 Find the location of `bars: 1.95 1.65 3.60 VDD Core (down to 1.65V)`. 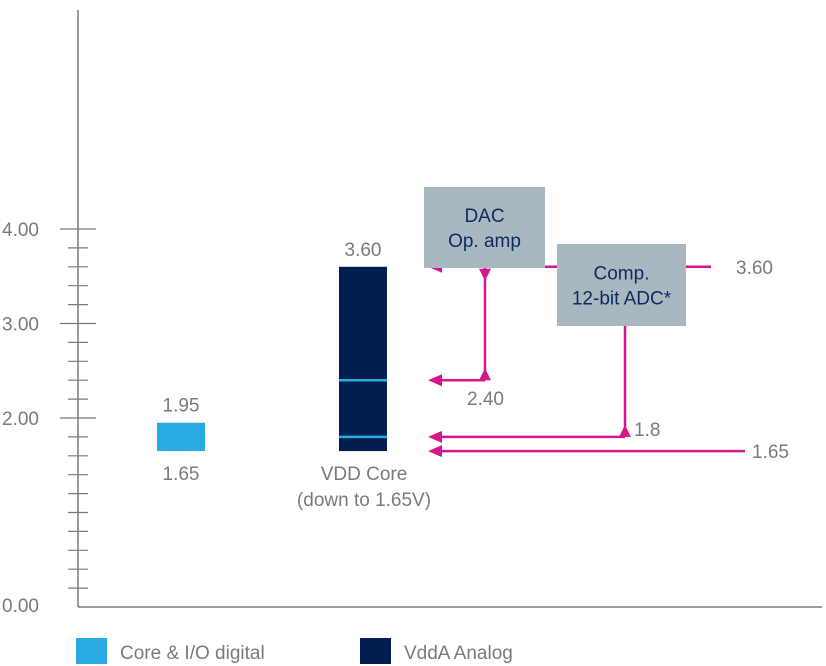

bars: 1.95 1.65 3.60 VDD Core (down to 1.65V) is located at coordinates (294, 375).